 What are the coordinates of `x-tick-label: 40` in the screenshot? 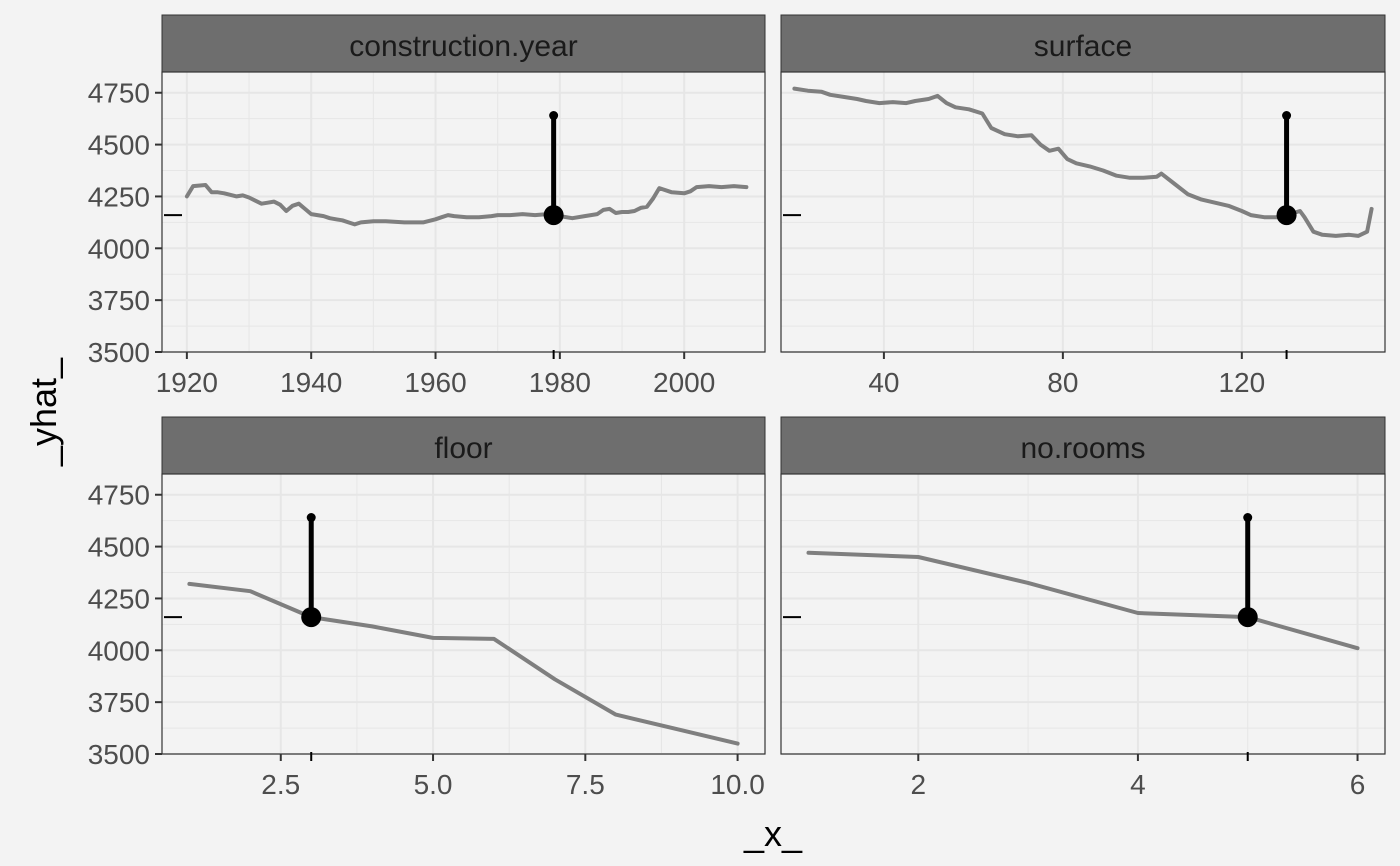 It's located at (883, 382).